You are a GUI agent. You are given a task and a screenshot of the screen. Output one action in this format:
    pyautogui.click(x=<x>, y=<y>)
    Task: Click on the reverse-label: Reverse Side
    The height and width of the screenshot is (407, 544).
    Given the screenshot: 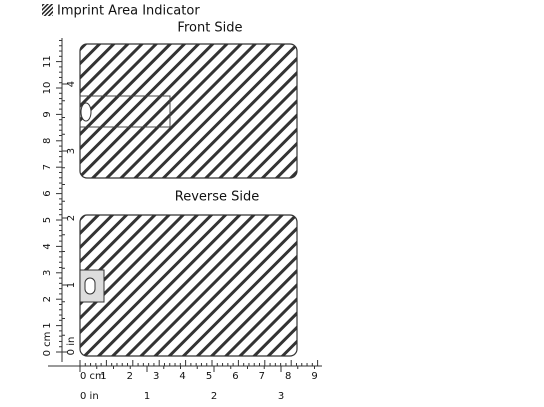 What is the action you would take?
    pyautogui.click(x=217, y=197)
    